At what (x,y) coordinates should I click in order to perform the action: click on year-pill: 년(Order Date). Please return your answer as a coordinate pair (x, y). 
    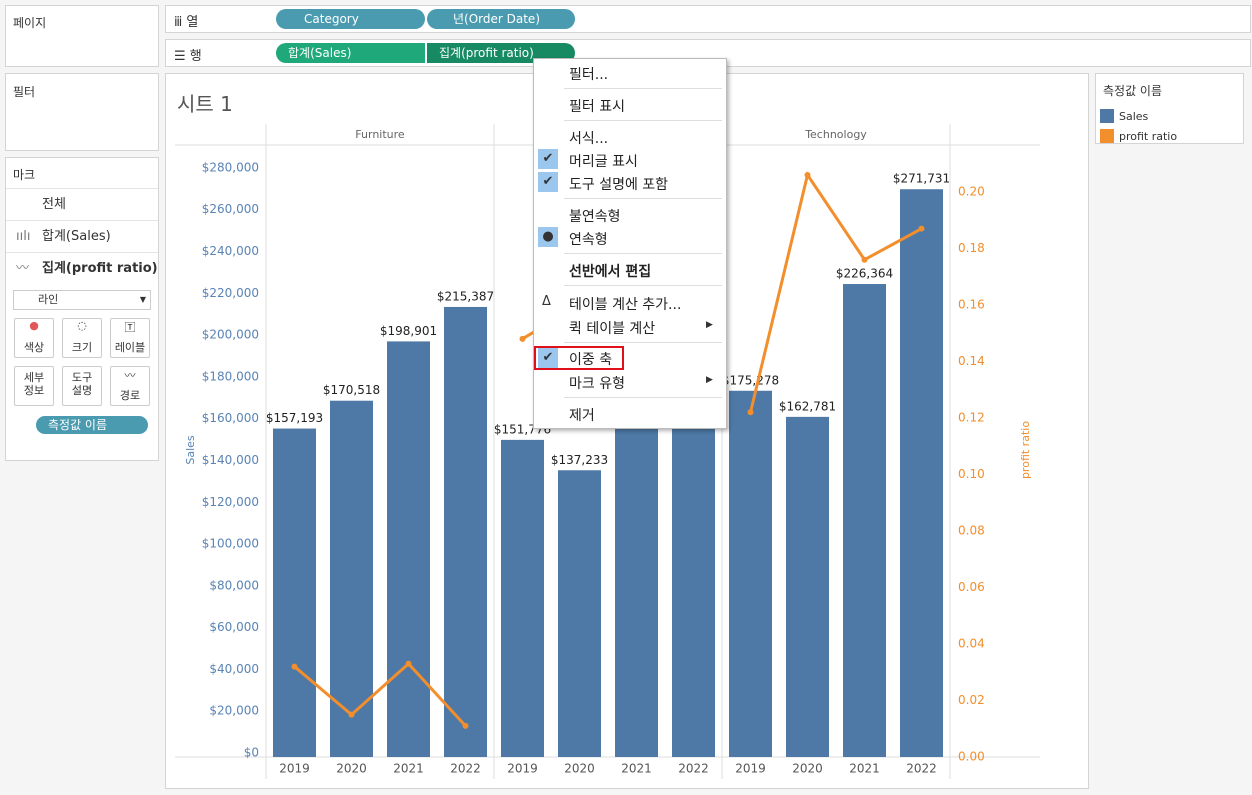
    Looking at the image, I should click on (501, 19).